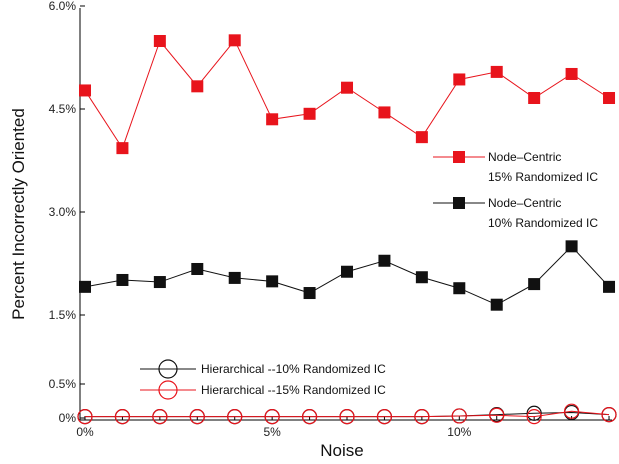  What do you see at coordinates (341, 450) in the screenshot?
I see `x-axis-title: Noise` at bounding box center [341, 450].